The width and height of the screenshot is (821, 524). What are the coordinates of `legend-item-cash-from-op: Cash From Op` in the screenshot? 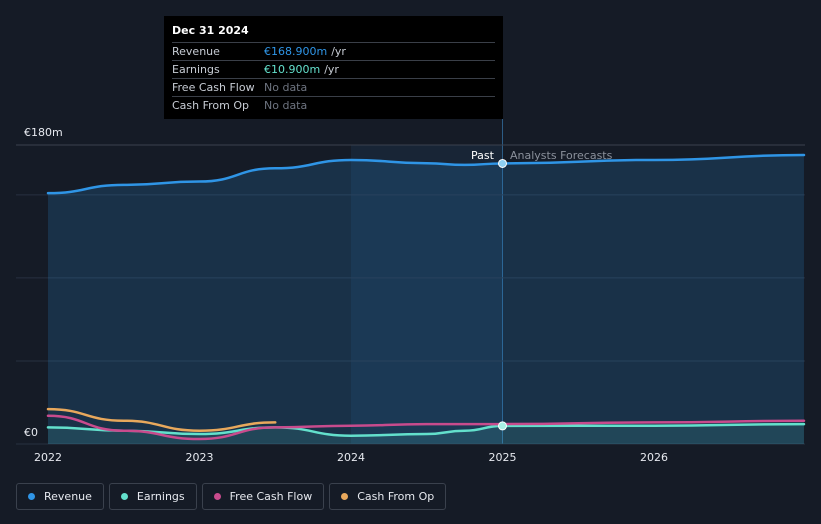 It's located at (388, 496).